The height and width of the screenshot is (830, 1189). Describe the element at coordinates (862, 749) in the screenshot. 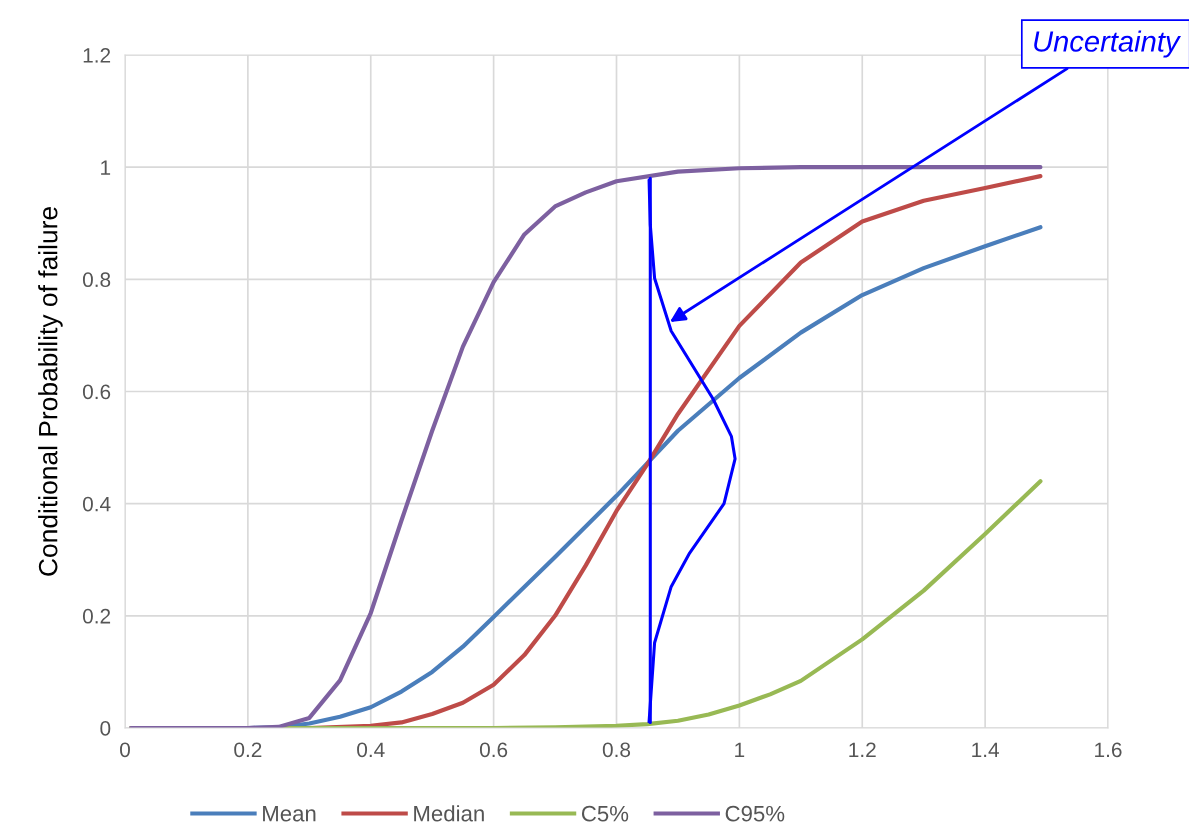

I see `x-tick-label: 1.2` at that location.